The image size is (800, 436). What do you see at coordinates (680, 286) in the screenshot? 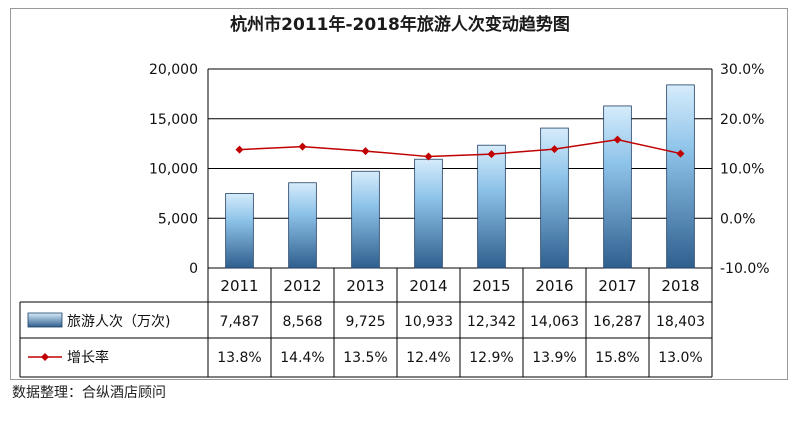
I see `x-tick-label: 2018` at bounding box center [680, 286].